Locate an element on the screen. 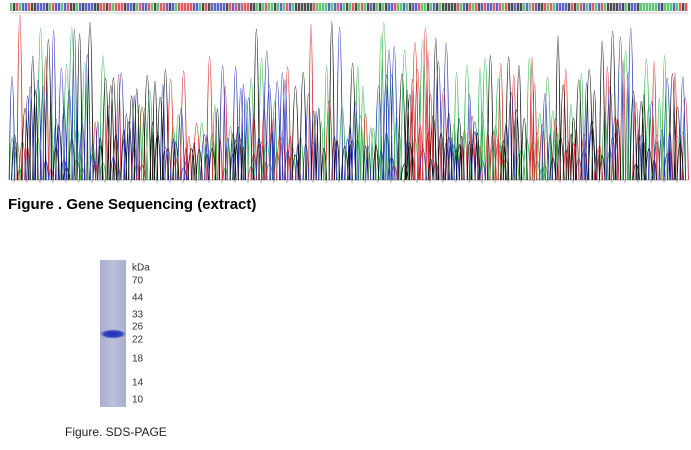 Image resolution: width=691 pixels, height=450 pixels. marker-label: 44 is located at coordinates (138, 298).